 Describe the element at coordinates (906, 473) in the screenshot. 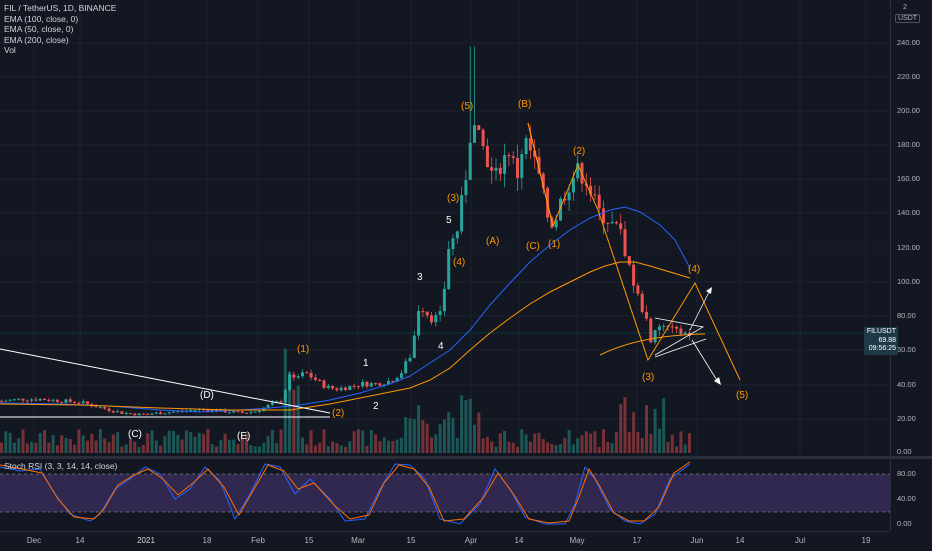

I see `rsi-axis-tick: 80.00` at that location.